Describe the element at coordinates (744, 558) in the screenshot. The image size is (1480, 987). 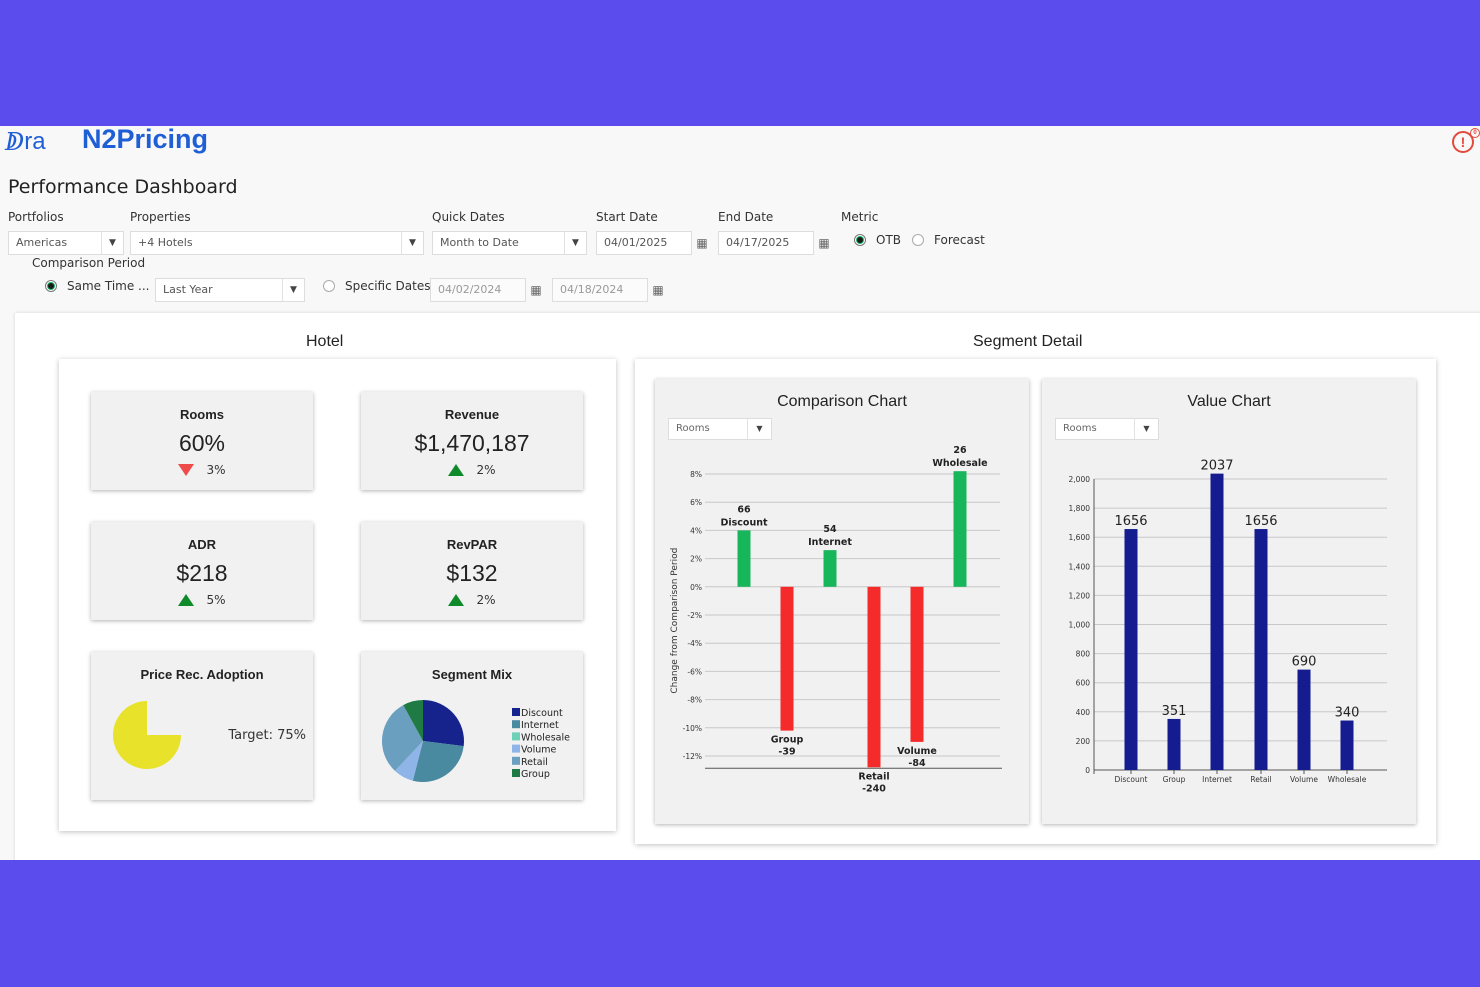
I see `comparison-bar-discount` at that location.